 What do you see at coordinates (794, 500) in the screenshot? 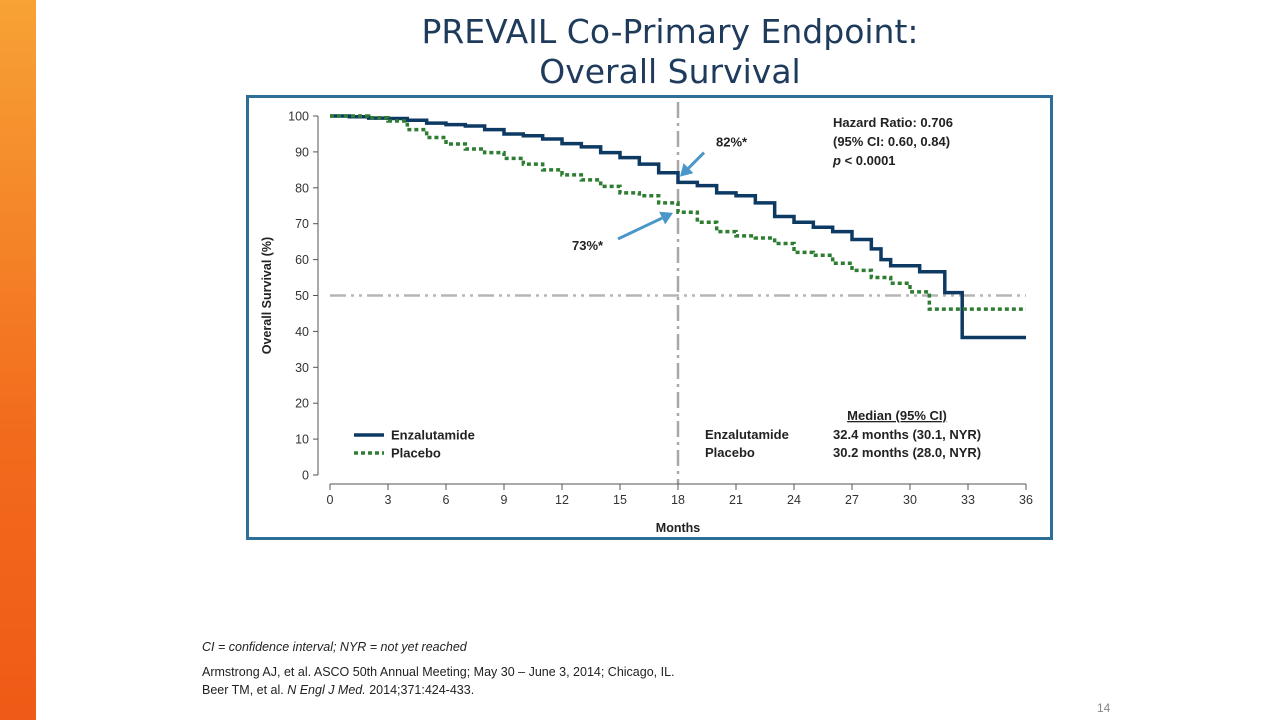
I see `x-tick-label: 24` at bounding box center [794, 500].